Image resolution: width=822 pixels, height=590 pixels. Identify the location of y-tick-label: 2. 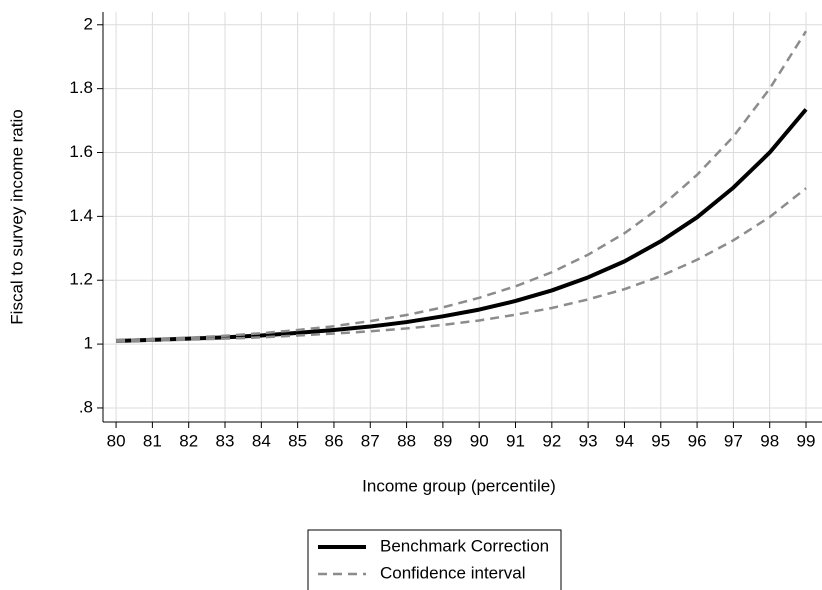
(88, 23).